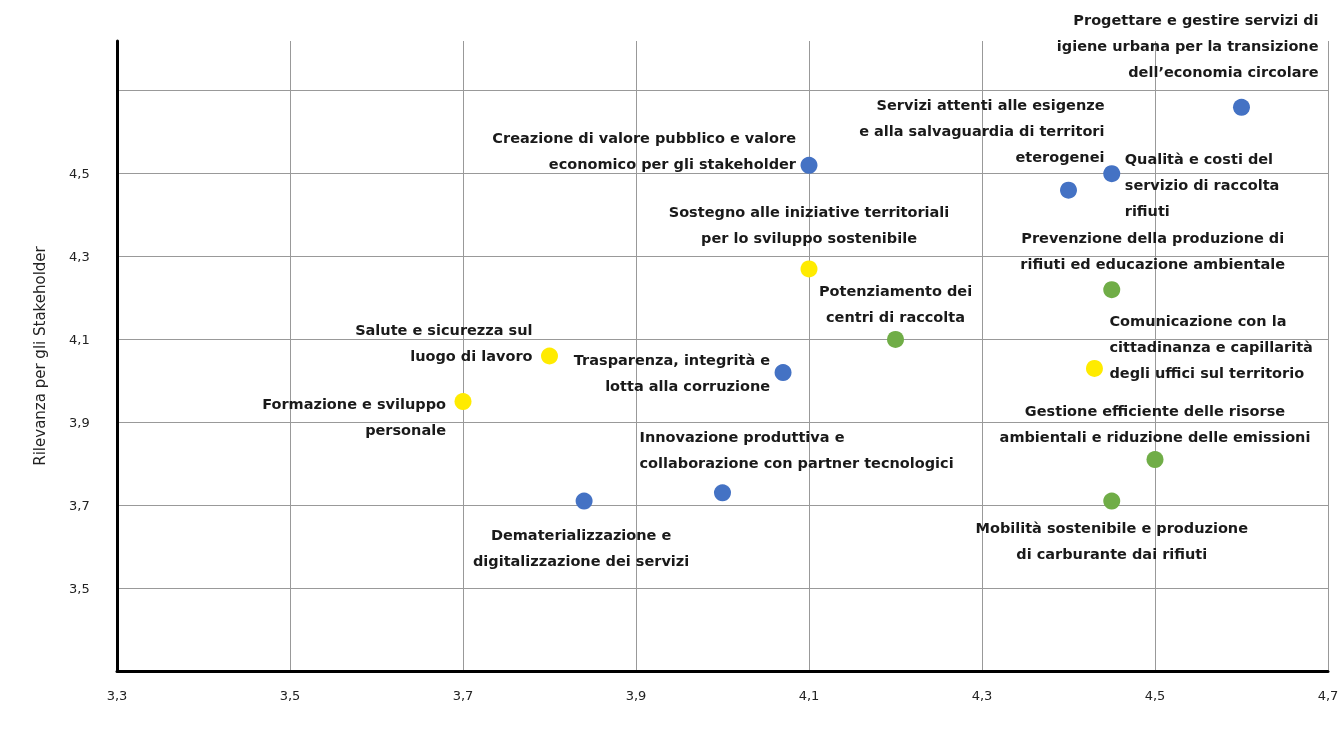 Image resolution: width=1344 pixels, height=746 pixels. What do you see at coordinates (79, 257) in the screenshot?
I see `y-tick-label: 4,3` at bounding box center [79, 257].